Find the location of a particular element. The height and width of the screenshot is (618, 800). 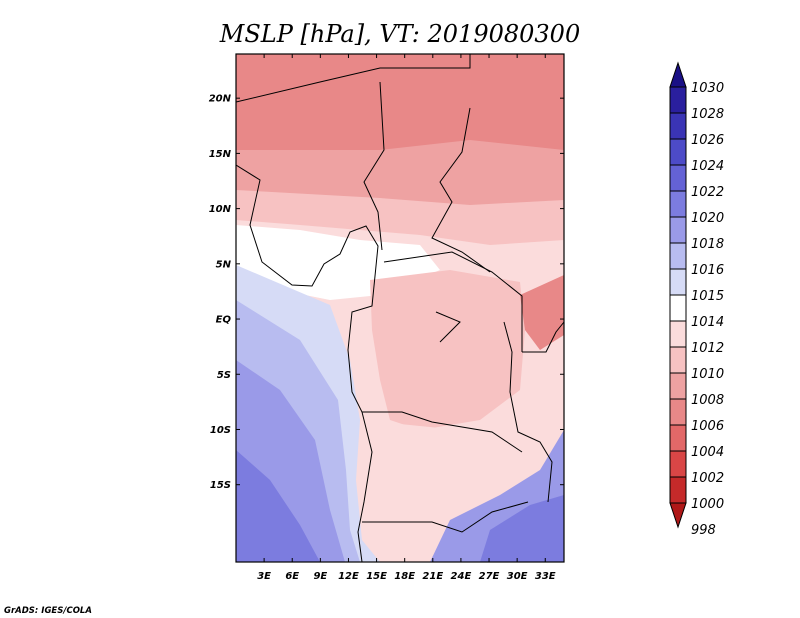

y-axis-labels: 20N 15N 10N 5N EQ 5S 10S 15S is located at coordinates (220, 293).